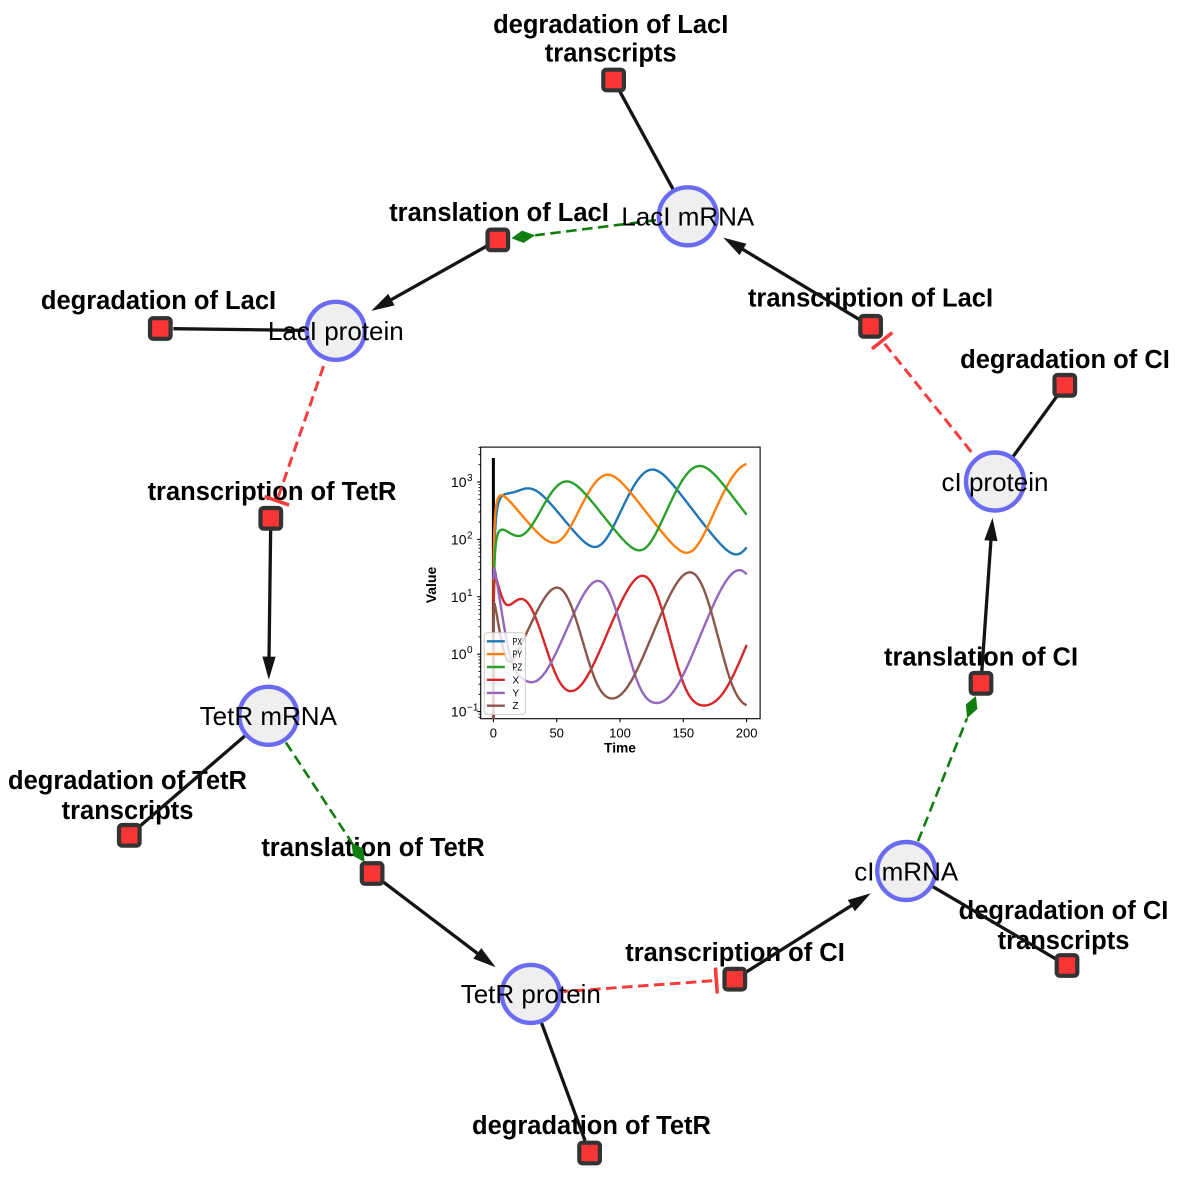 This screenshot has height=1200, width=1189. Describe the element at coordinates (906, 871) in the screenshot. I see `svg-text: cI mRNA` at that location.